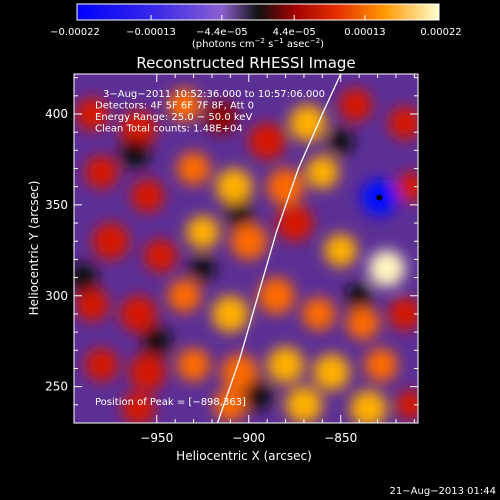  Describe the element at coordinates (56, 387) in the screenshot. I see `y-tick-label: 250` at that location.